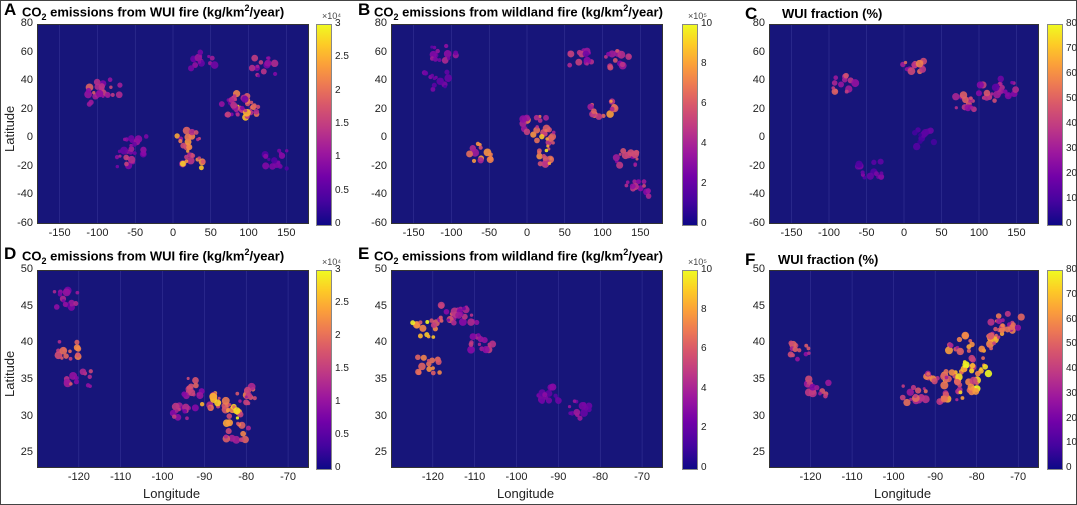  Describe the element at coordinates (380, 23) in the screenshot. I see `y-tick-label: 80` at that location.